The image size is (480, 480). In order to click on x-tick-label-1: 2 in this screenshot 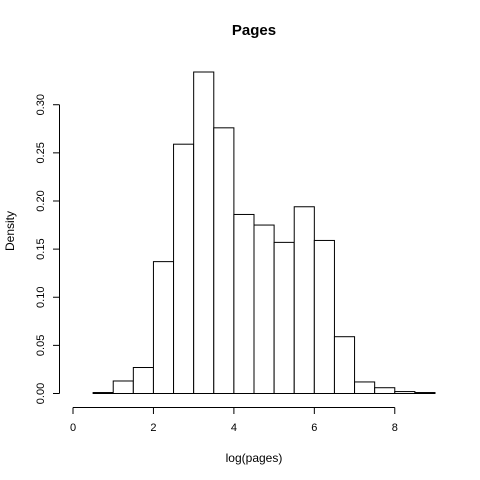, I will do `click(153, 428)`.